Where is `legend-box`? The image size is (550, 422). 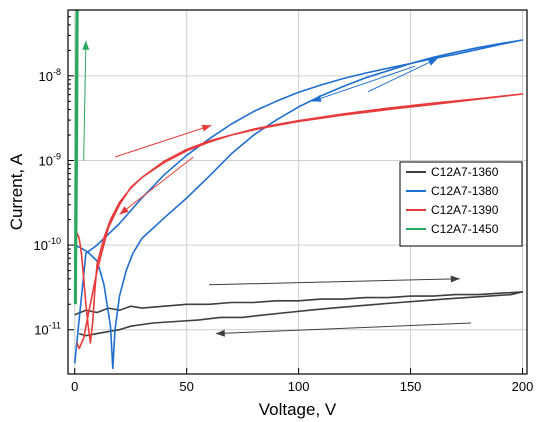 legend-box is located at coordinates (461, 204).